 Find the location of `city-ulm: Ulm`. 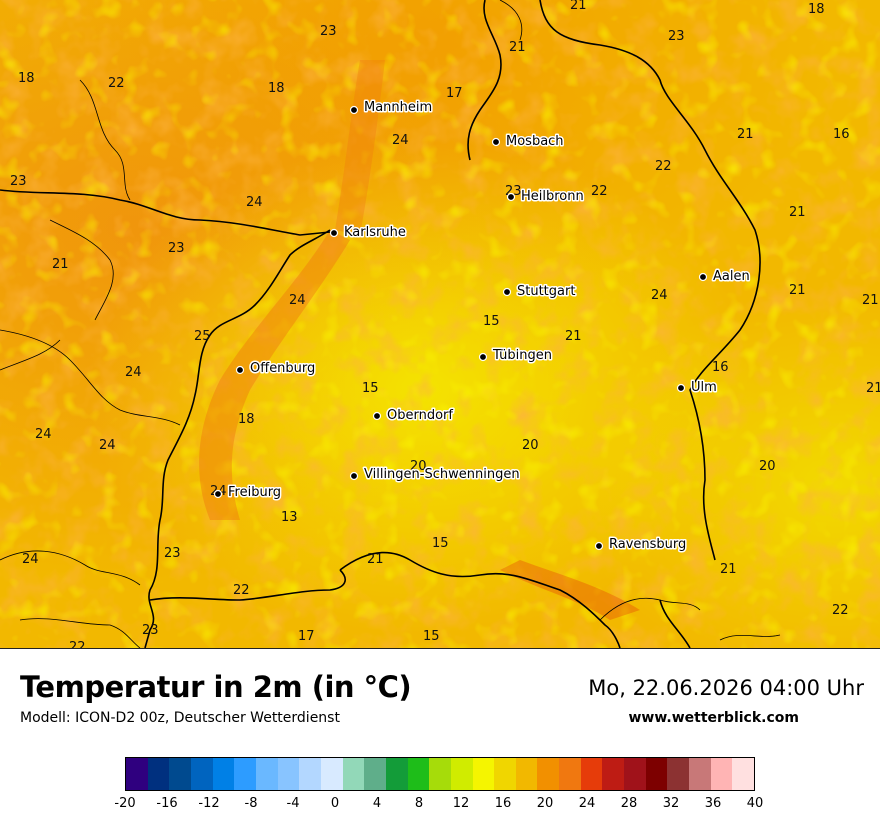

city-ulm: Ulm is located at coordinates (697, 388).